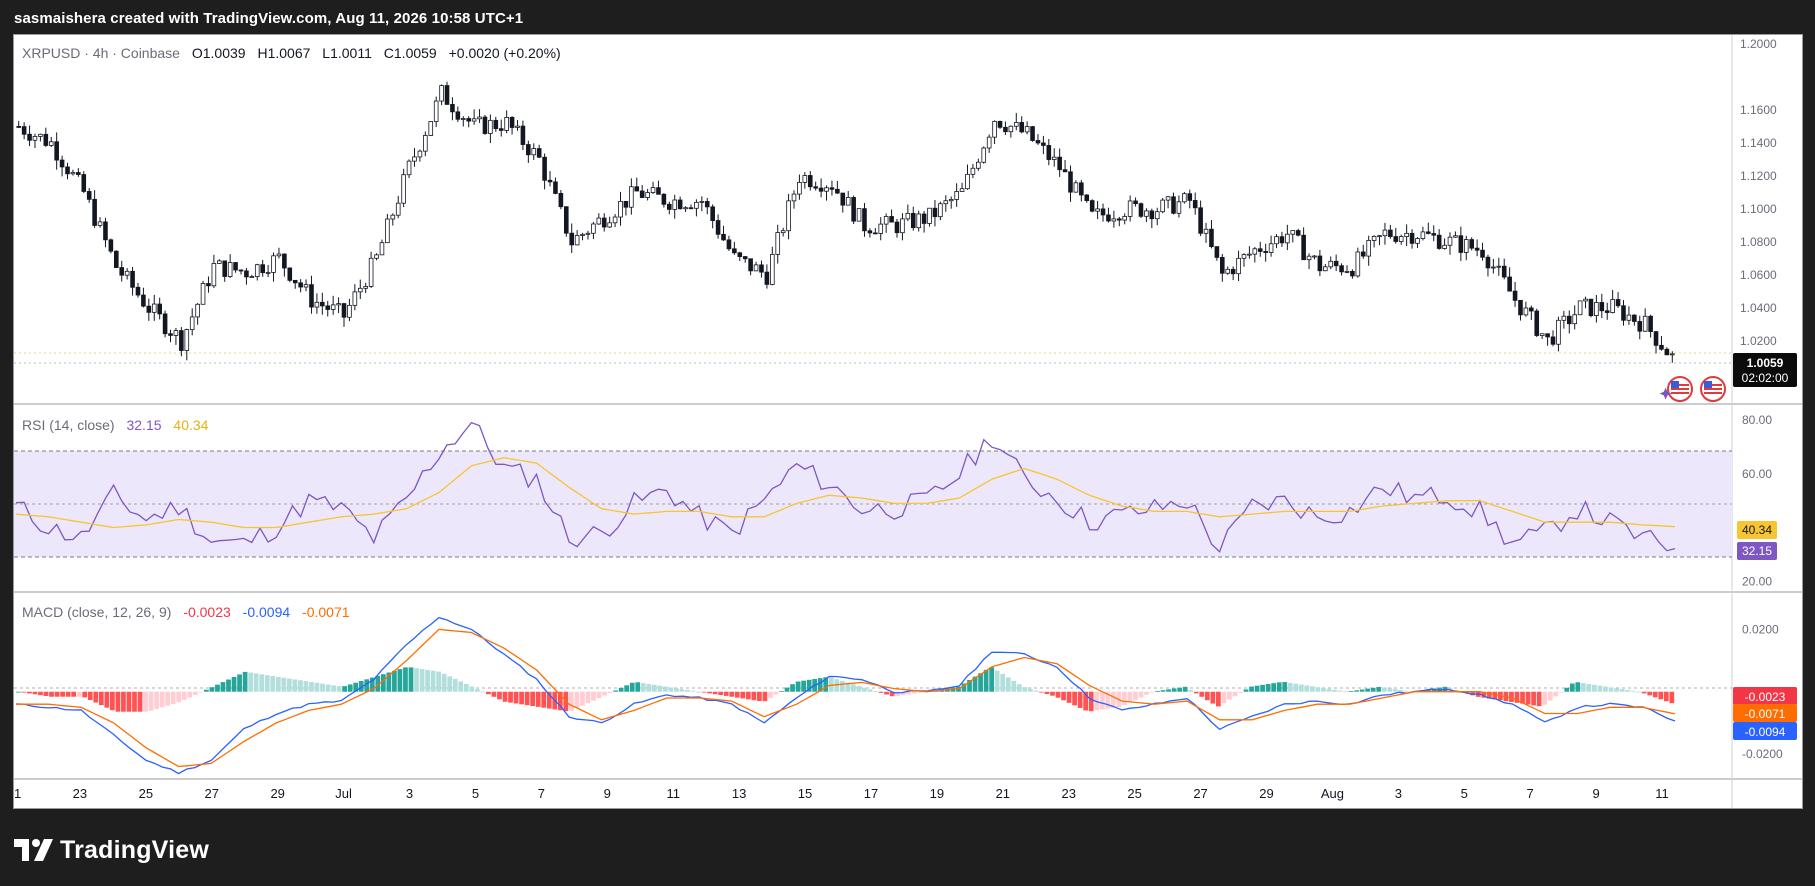 The image size is (1815, 886). What do you see at coordinates (673, 793) in the screenshot?
I see `time-tick-label: 11` at bounding box center [673, 793].